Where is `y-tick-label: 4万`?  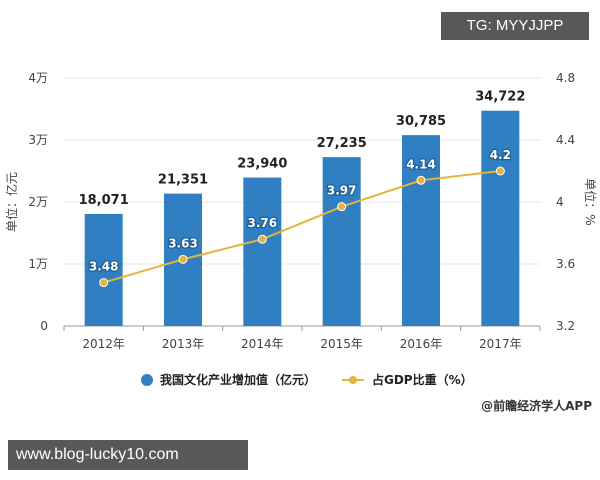
y-tick-label: 4万 is located at coordinates (38, 78).